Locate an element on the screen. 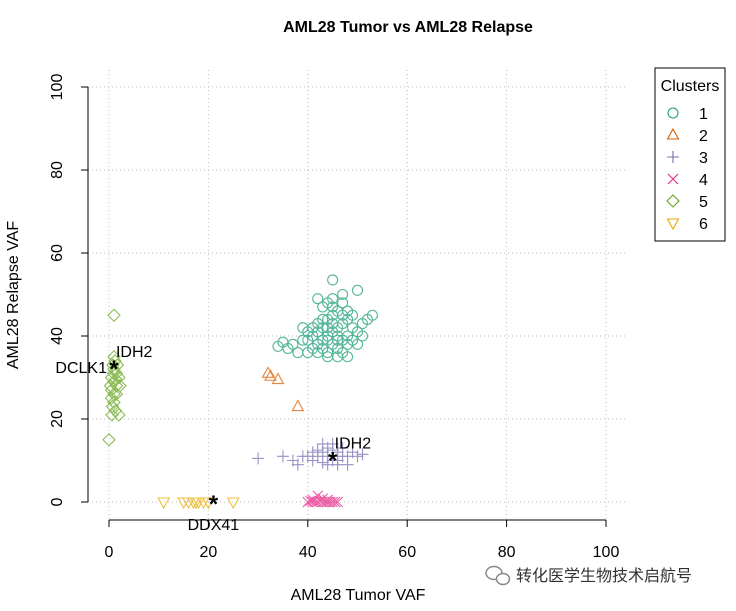 This screenshot has width=736, height=611. x-tick-label: 0 is located at coordinates (109, 552).